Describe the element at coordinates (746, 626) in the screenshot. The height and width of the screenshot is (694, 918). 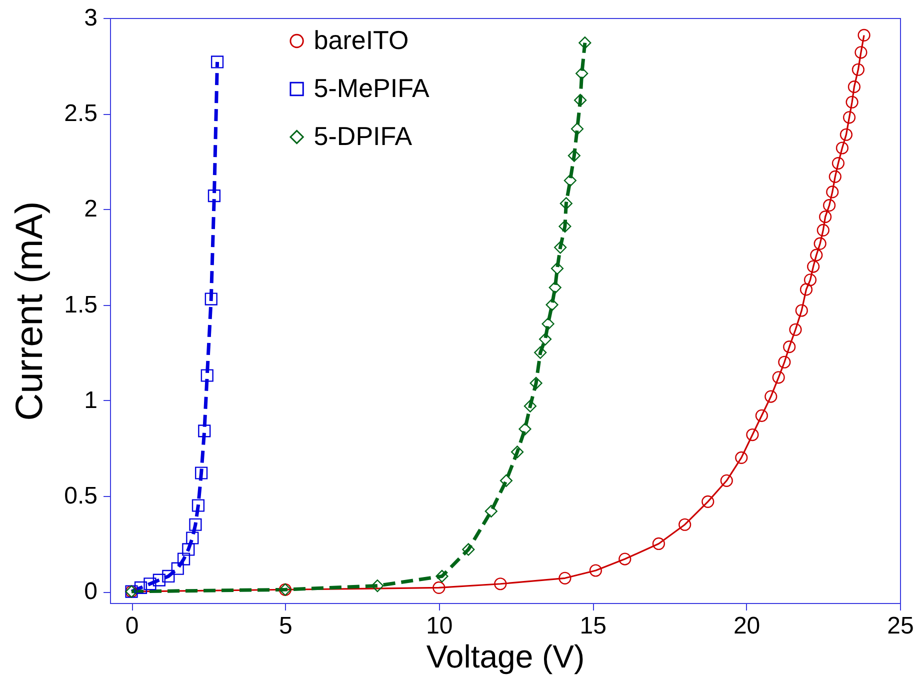
I see `x-tick-label: 20` at that location.